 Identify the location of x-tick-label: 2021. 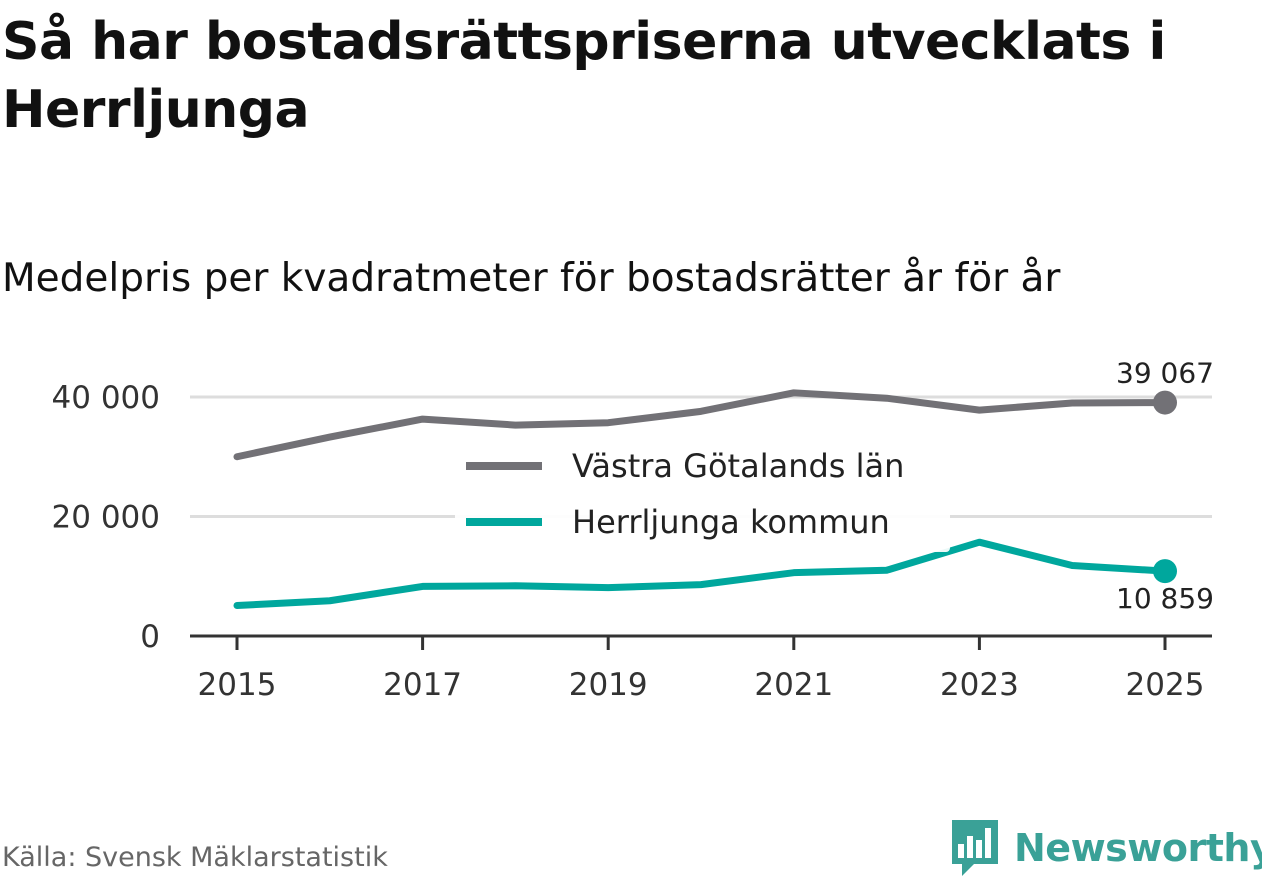
(793, 685).